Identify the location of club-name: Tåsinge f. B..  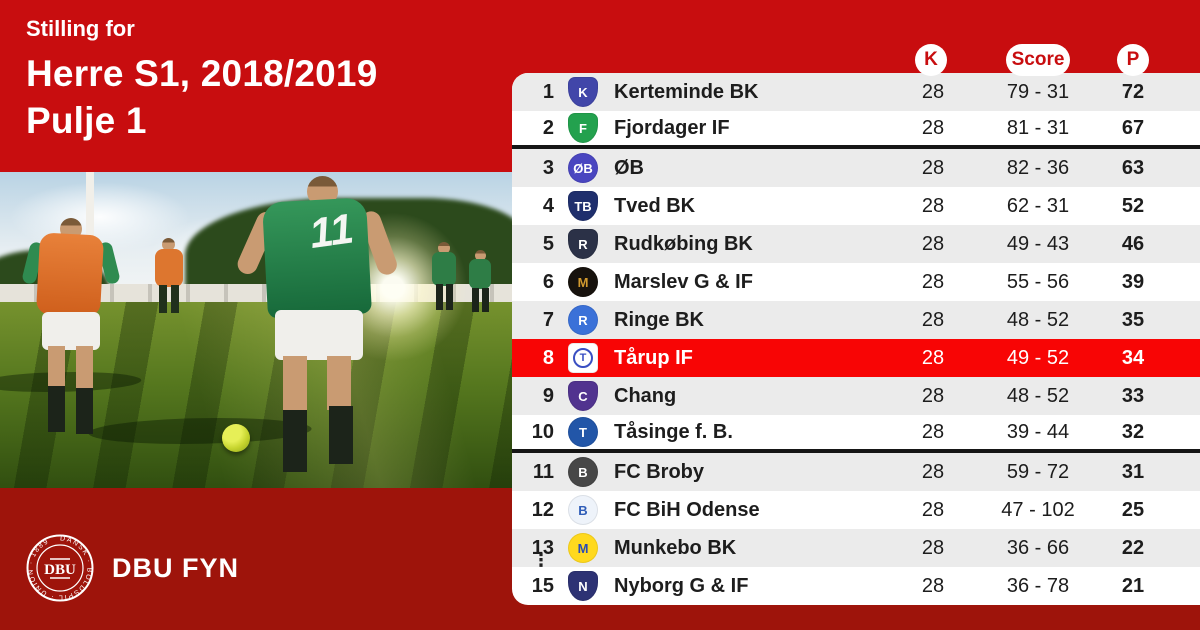
(673, 431).